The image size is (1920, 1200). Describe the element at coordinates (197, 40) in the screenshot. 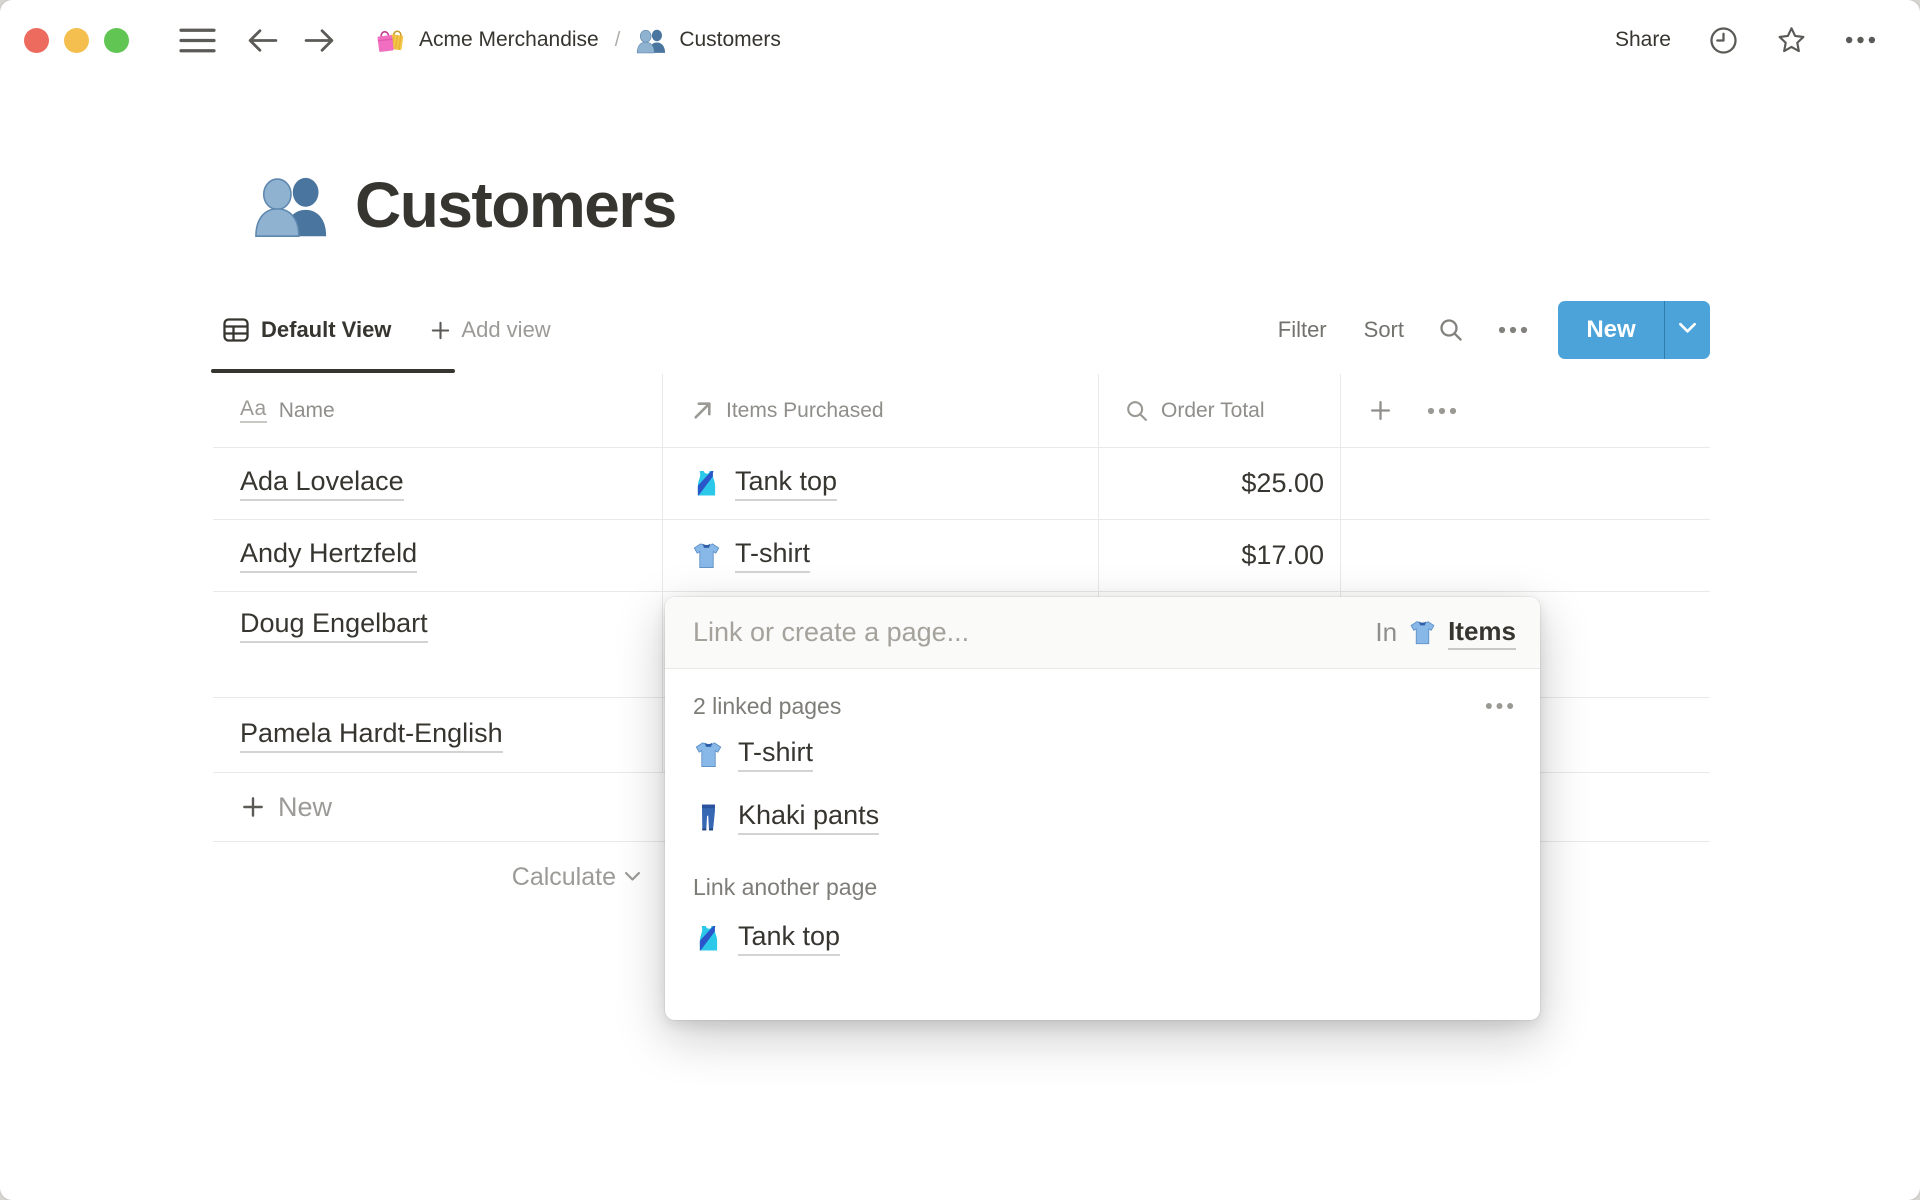

I see `sidebar-menu-icon` at that location.